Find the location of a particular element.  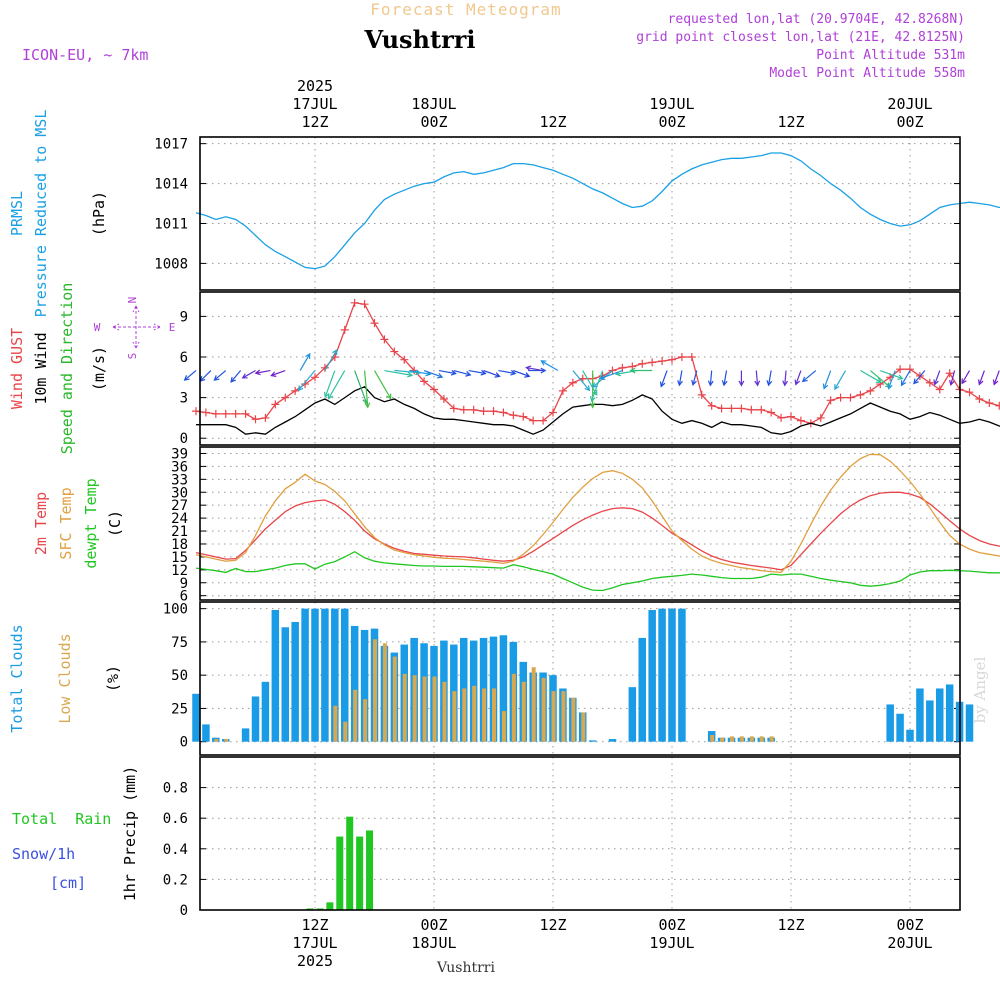

clouds-panel: 0 25 50 75 100 is located at coordinates (568, 678).